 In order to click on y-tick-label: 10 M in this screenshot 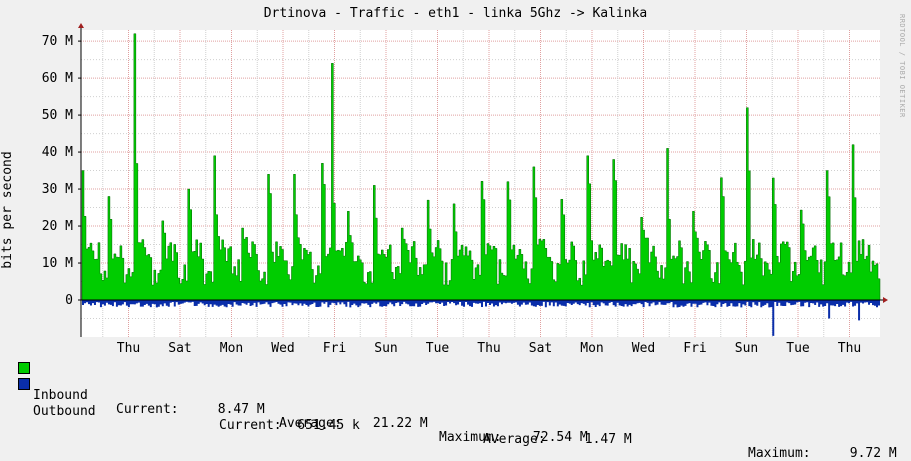, I will do `click(57, 263)`.